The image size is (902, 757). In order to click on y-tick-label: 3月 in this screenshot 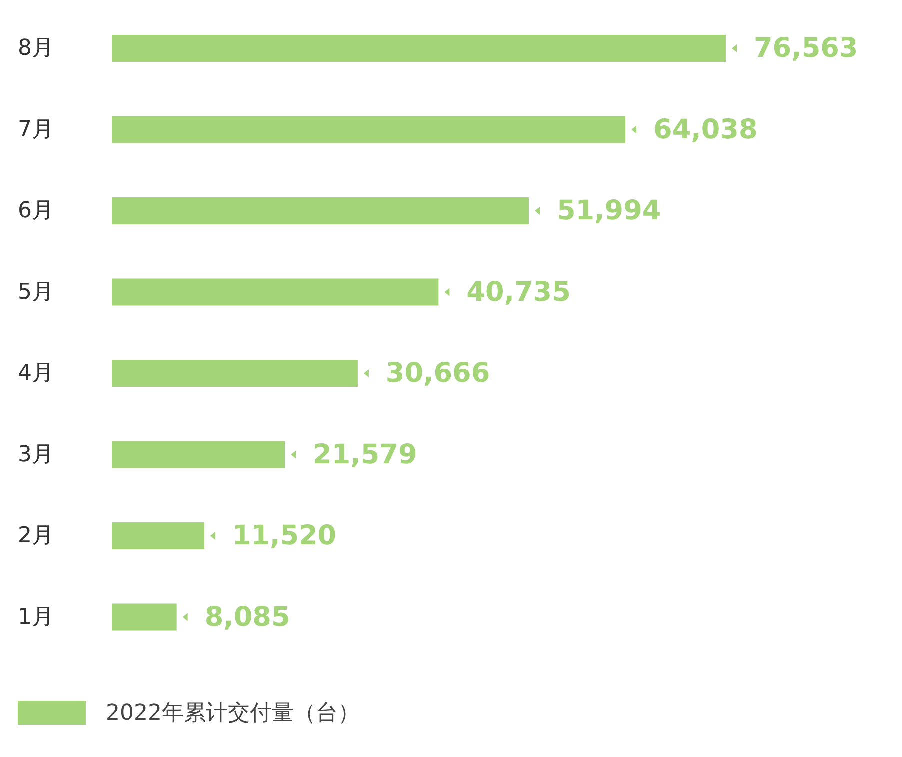, I will do `click(36, 455)`.